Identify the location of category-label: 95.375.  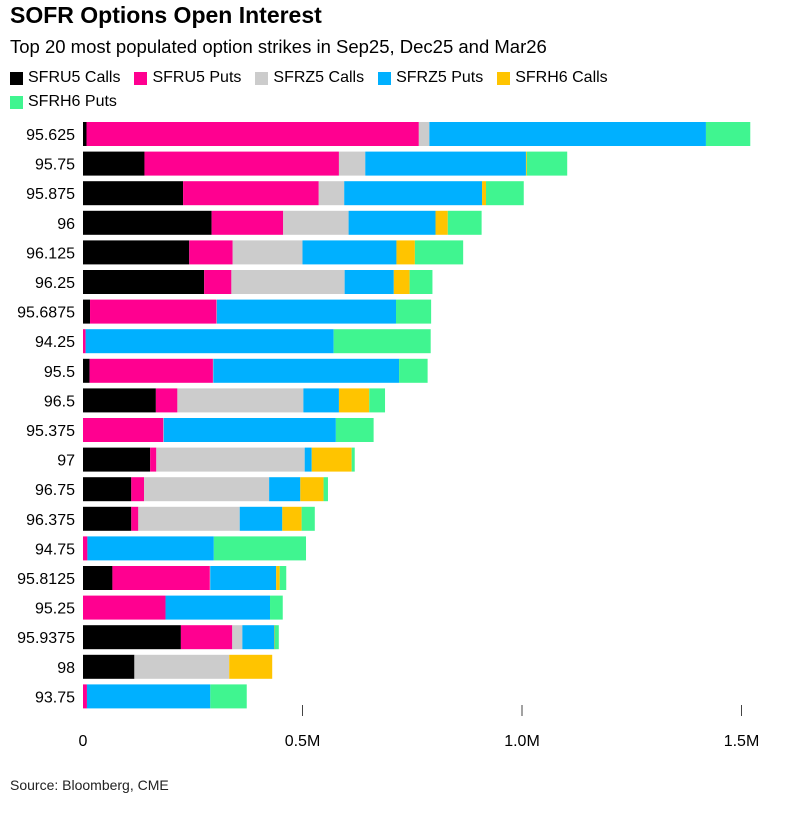
(50, 431).